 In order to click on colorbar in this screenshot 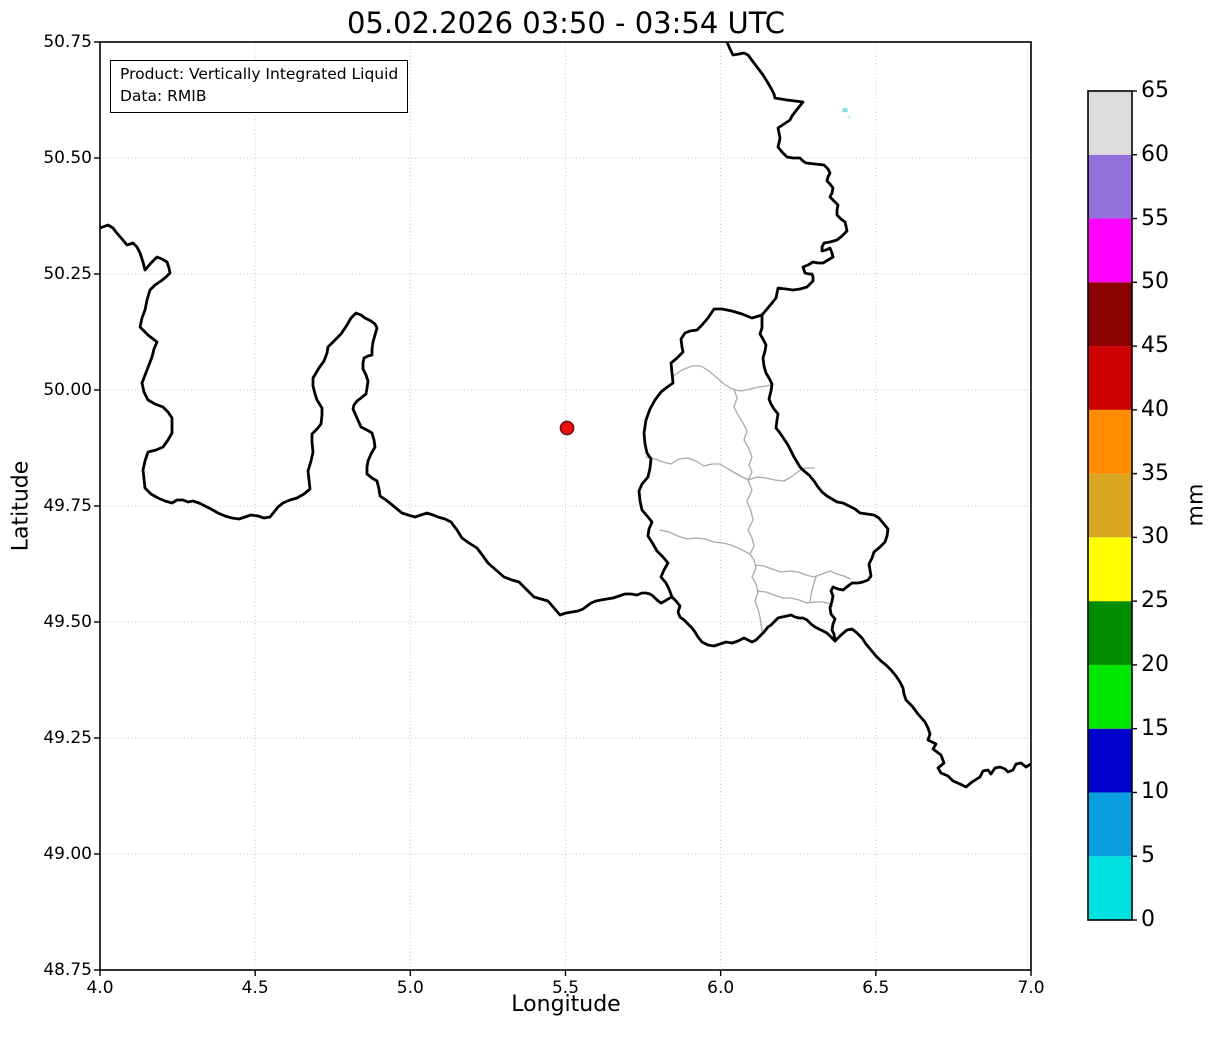, I will do `click(1112, 505)`.